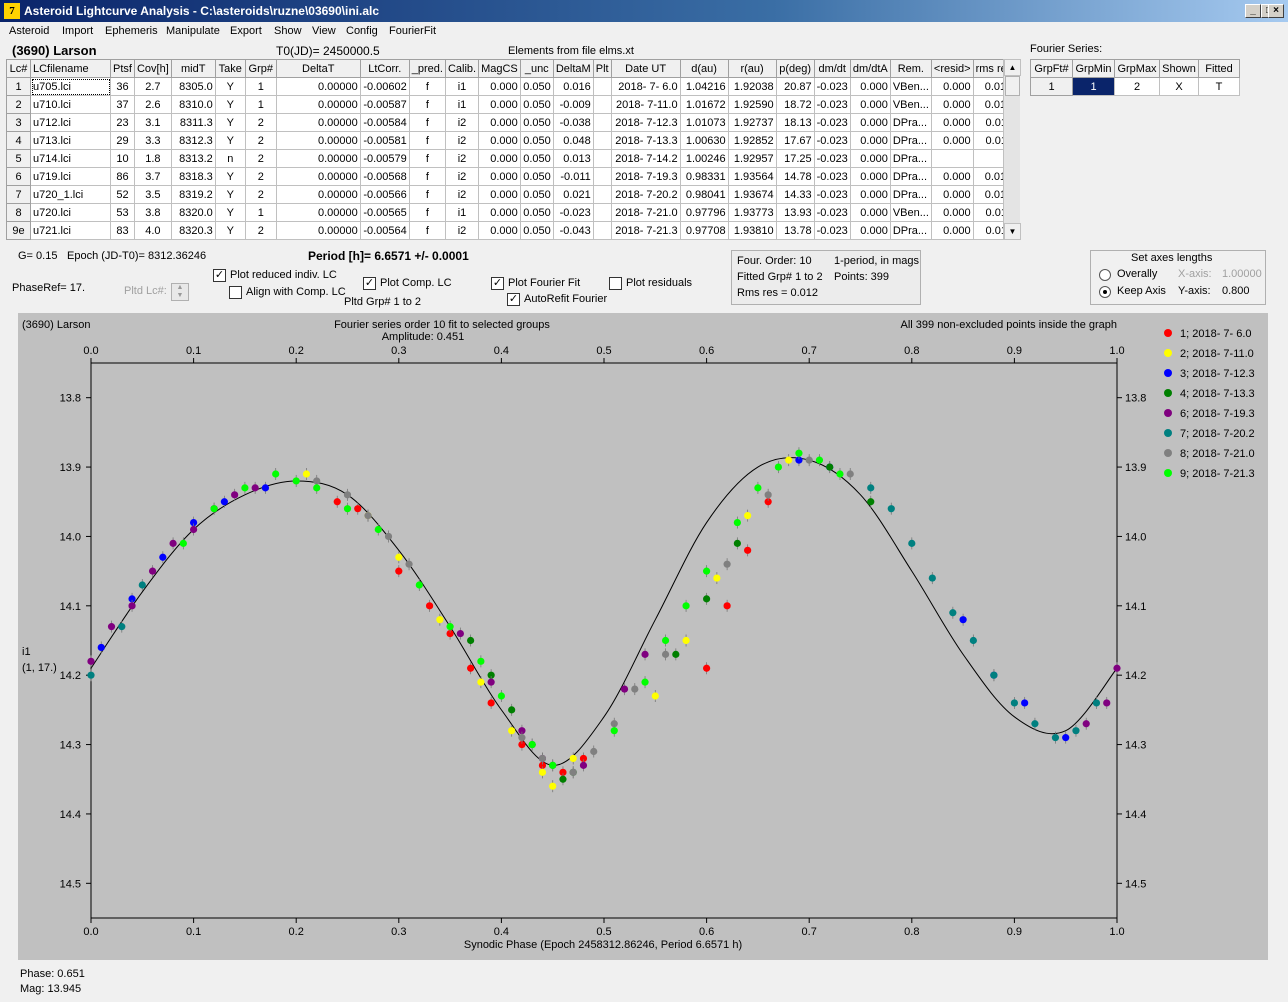  Describe the element at coordinates (122, 68) in the screenshot. I see `column-header: Ptsf` at that location.